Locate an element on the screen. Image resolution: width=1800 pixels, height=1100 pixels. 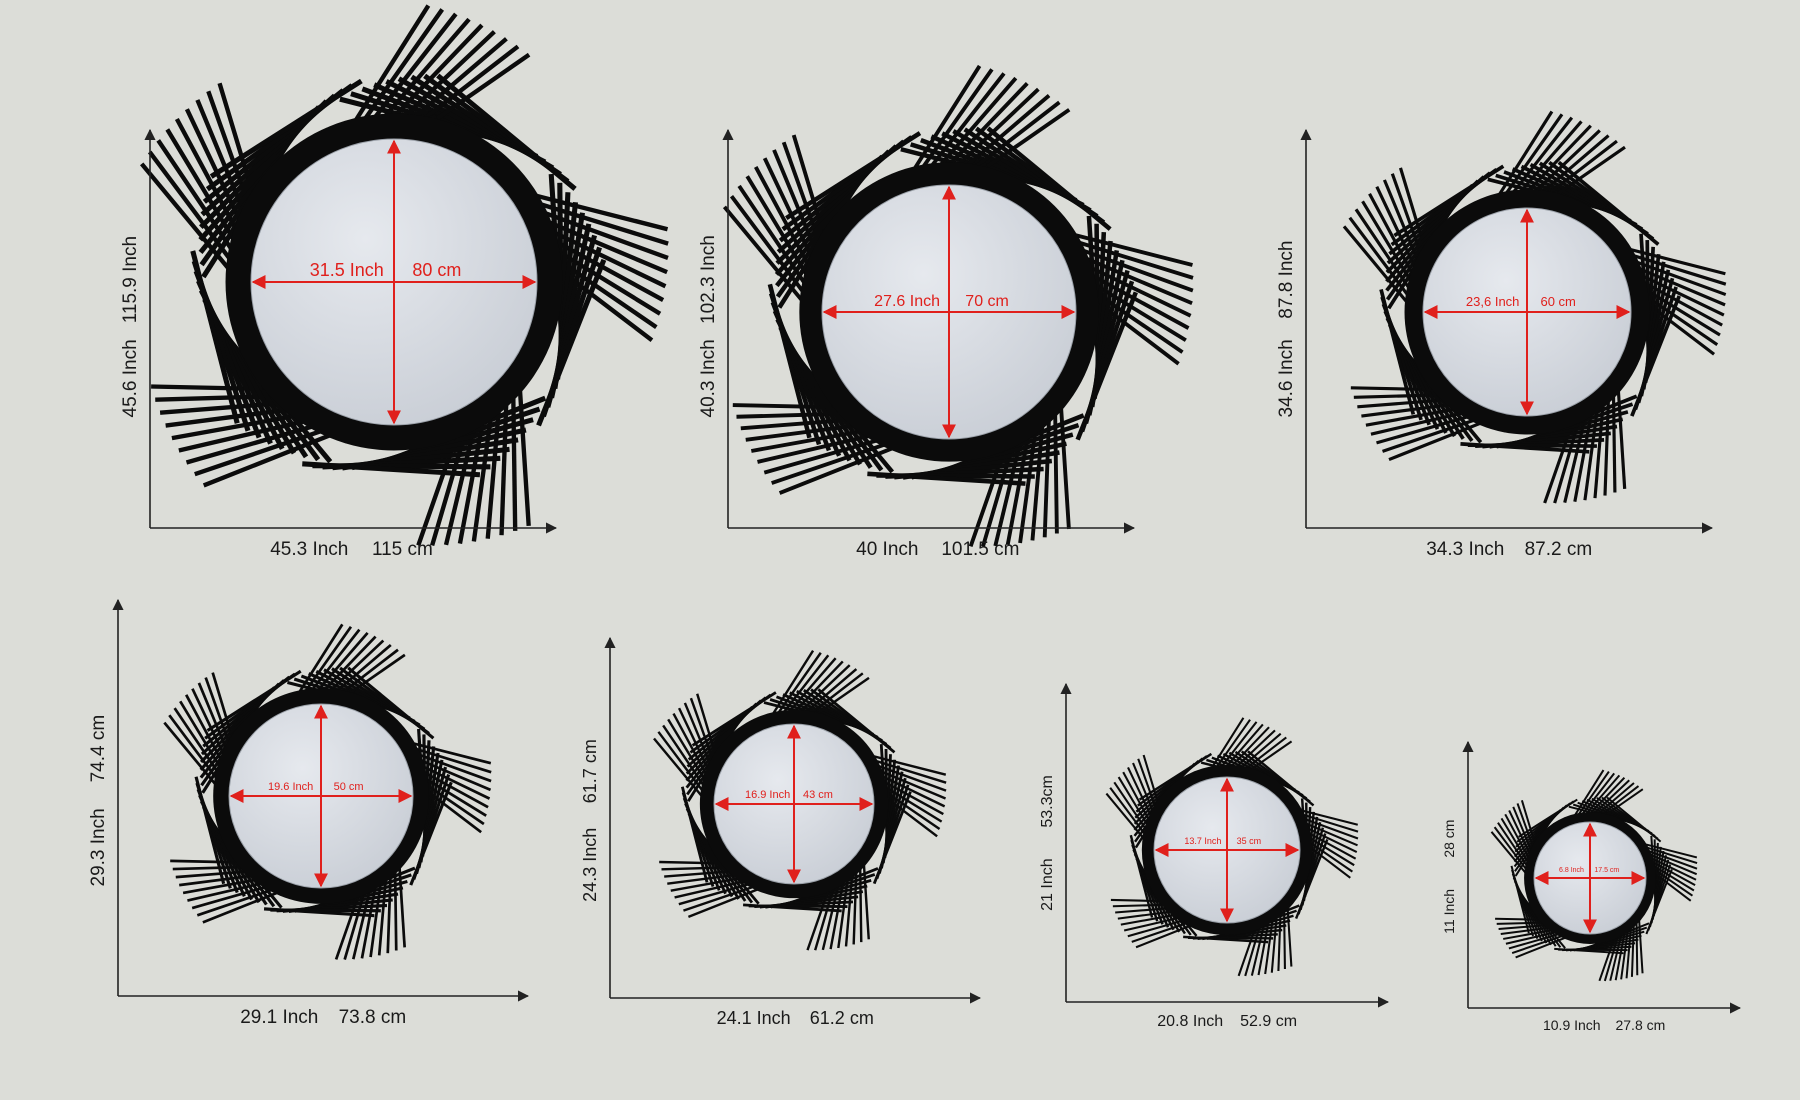
inner-diameter-cm: 60 cm is located at coordinates (1557, 301).